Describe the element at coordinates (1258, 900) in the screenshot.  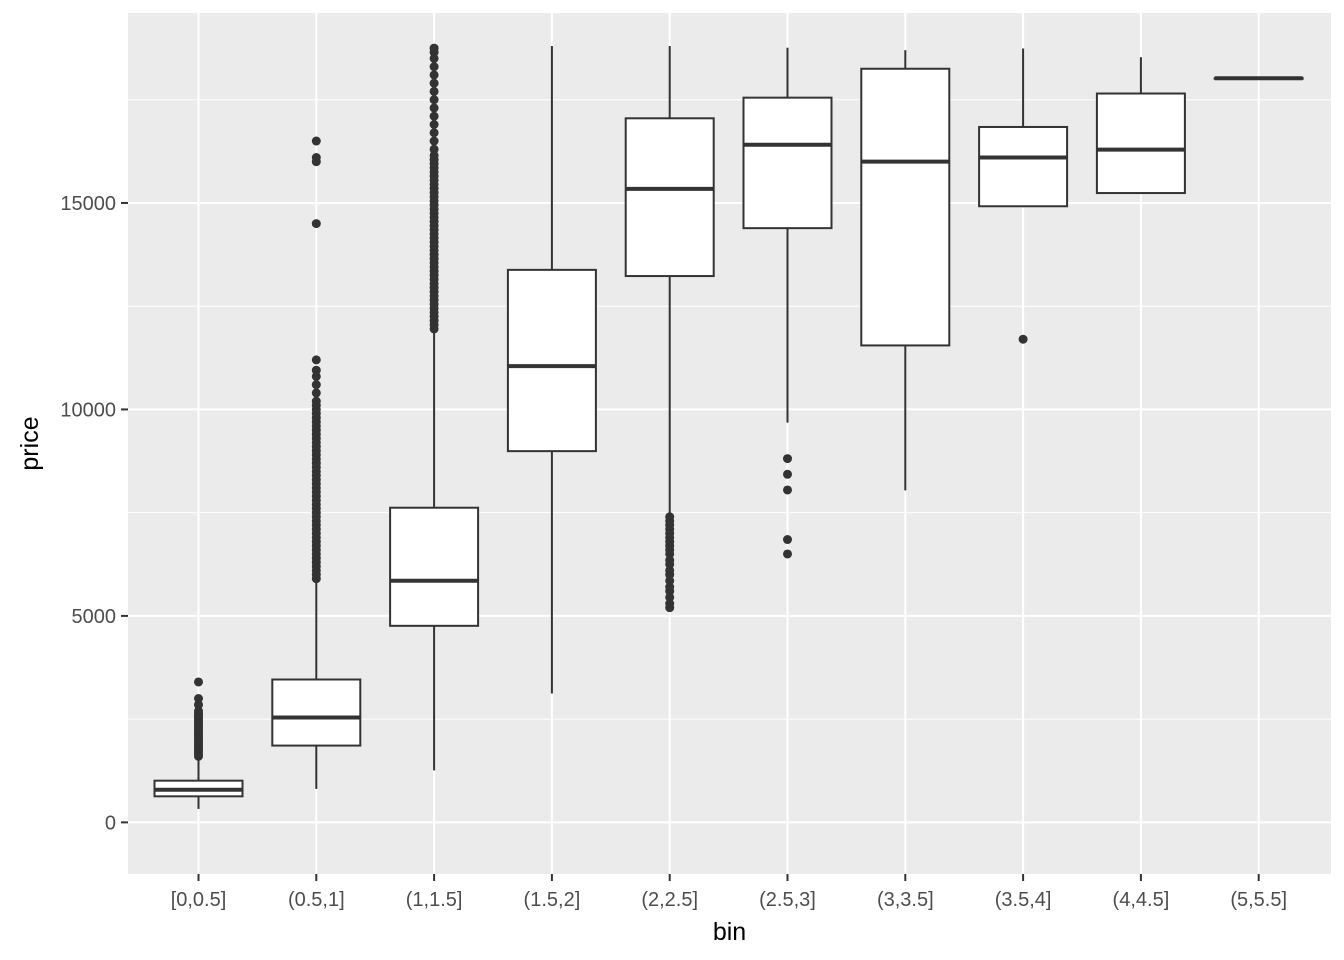
I see `x-tick-label: (5,5.5]` at that location.